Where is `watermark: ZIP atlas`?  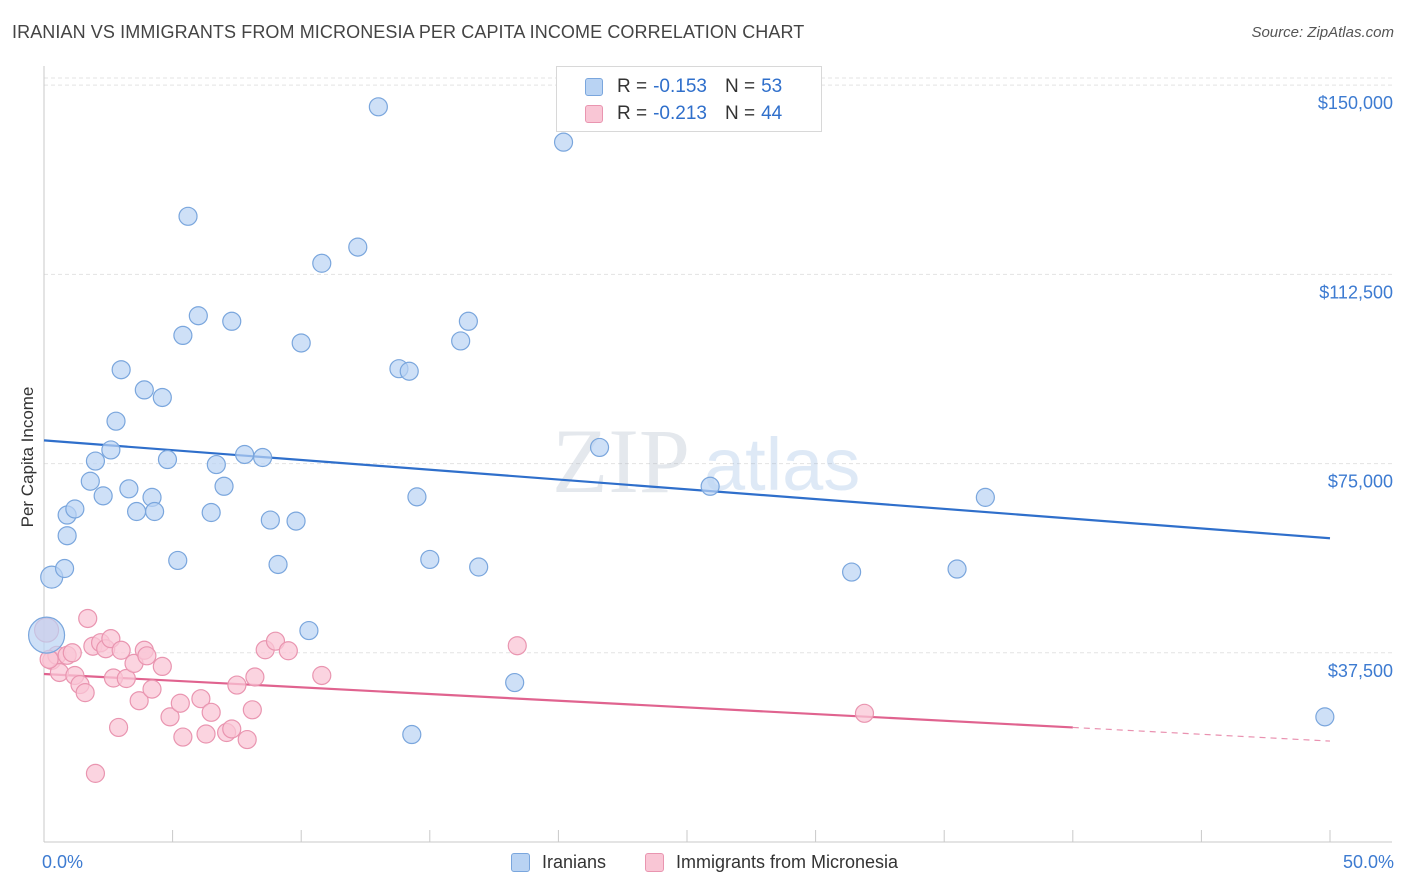 watermark: ZIP atlas is located at coordinates (706, 461).